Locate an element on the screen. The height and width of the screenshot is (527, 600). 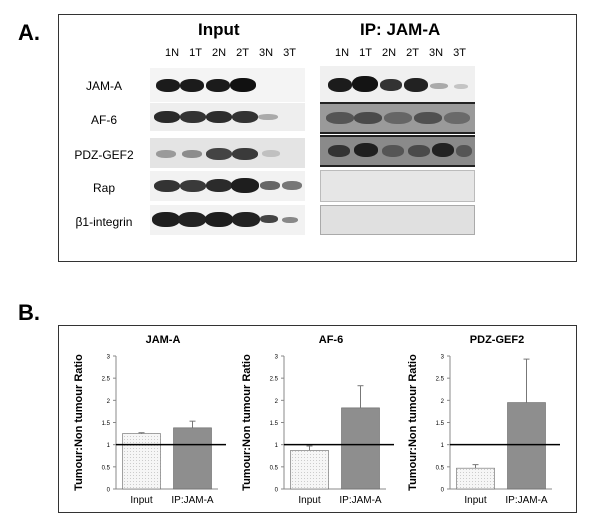
panel-a-letter: A. is located at coordinates (29, 32).